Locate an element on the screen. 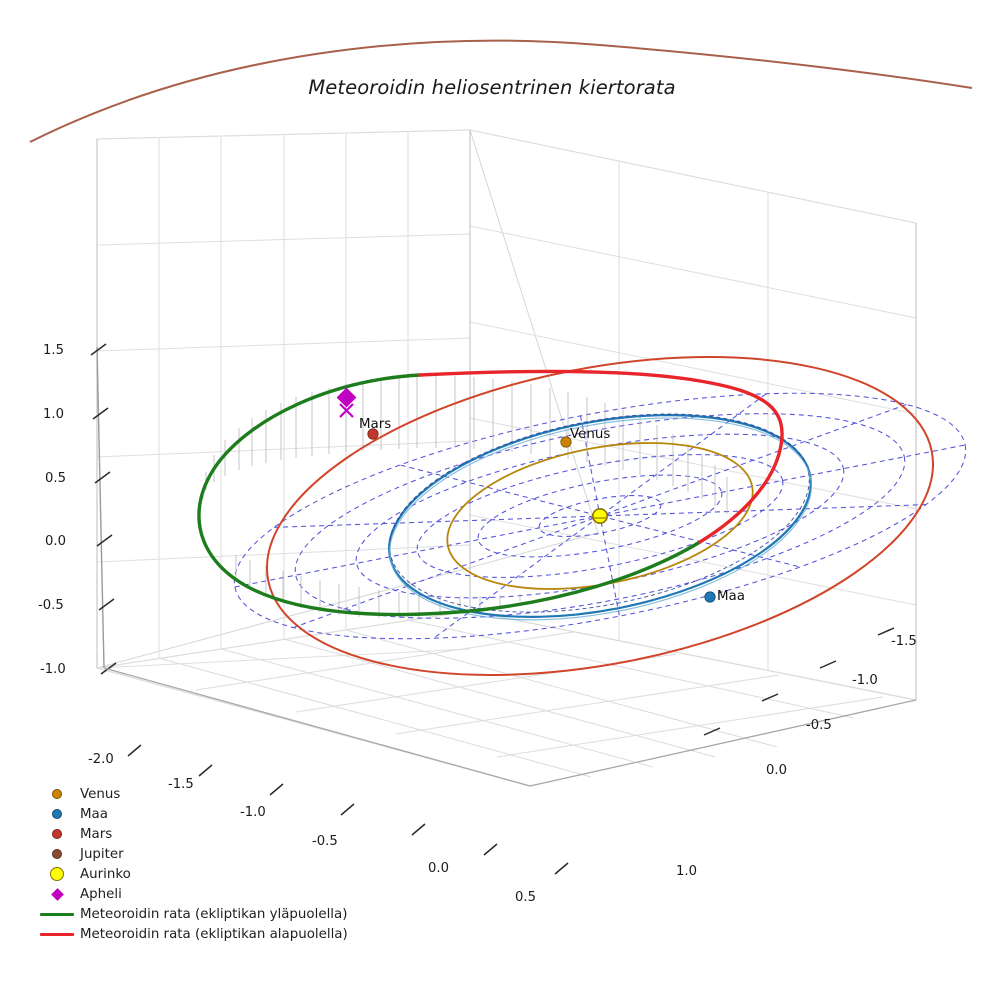  earth-label: Maa is located at coordinates (731, 596).